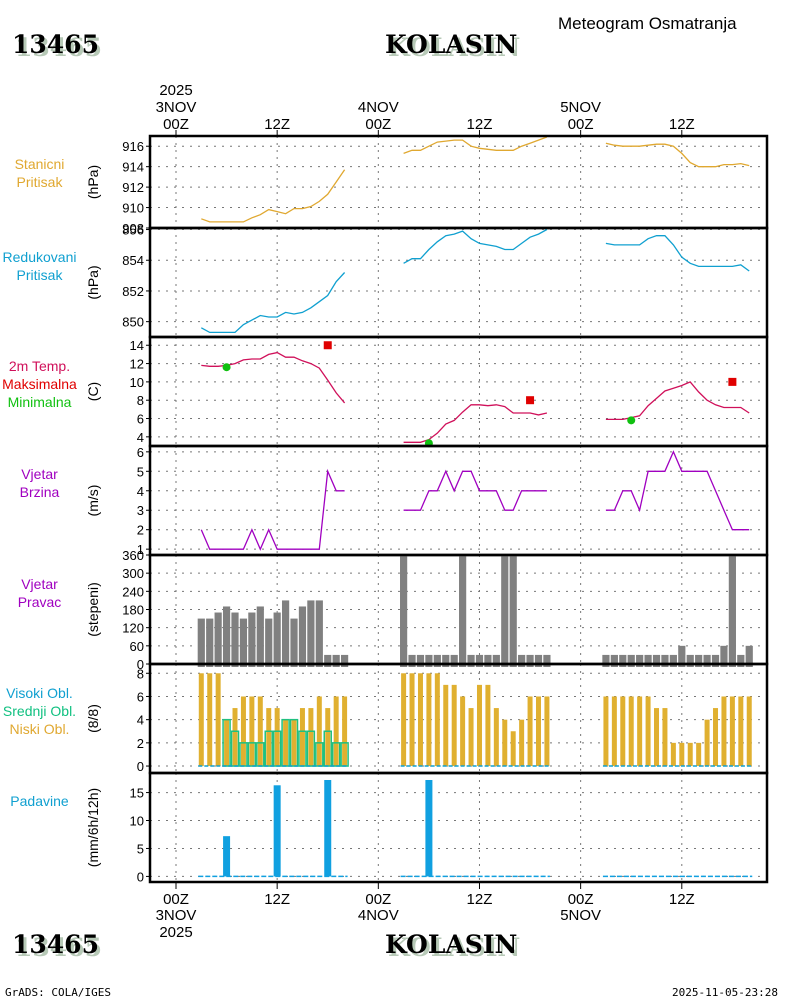 The height and width of the screenshot is (1000, 800). What do you see at coordinates (58, 992) in the screenshot?
I see `footer-software: GrADS: COLA/IGES` at bounding box center [58, 992].